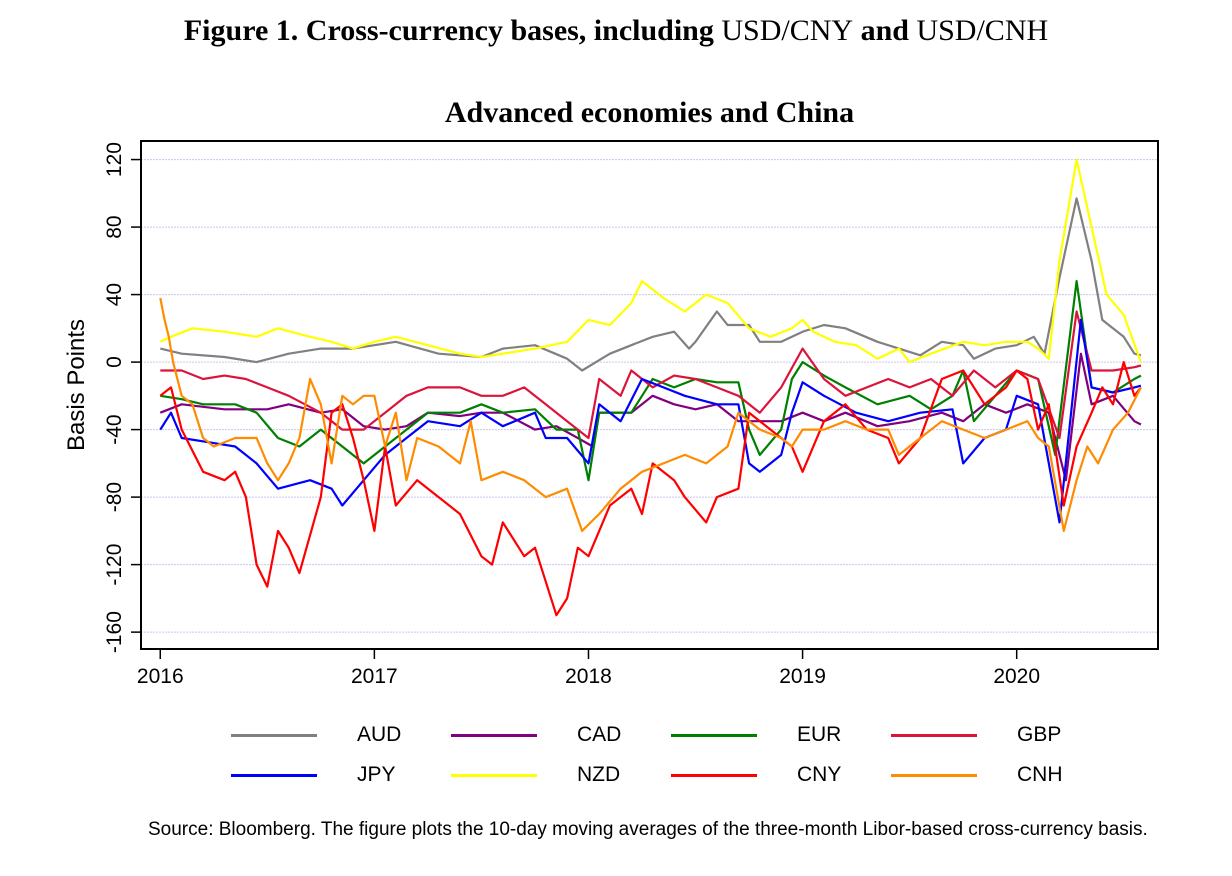 This screenshot has width=1232, height=876. What do you see at coordinates (376, 774) in the screenshot?
I see `legend-label: JPY` at bounding box center [376, 774].